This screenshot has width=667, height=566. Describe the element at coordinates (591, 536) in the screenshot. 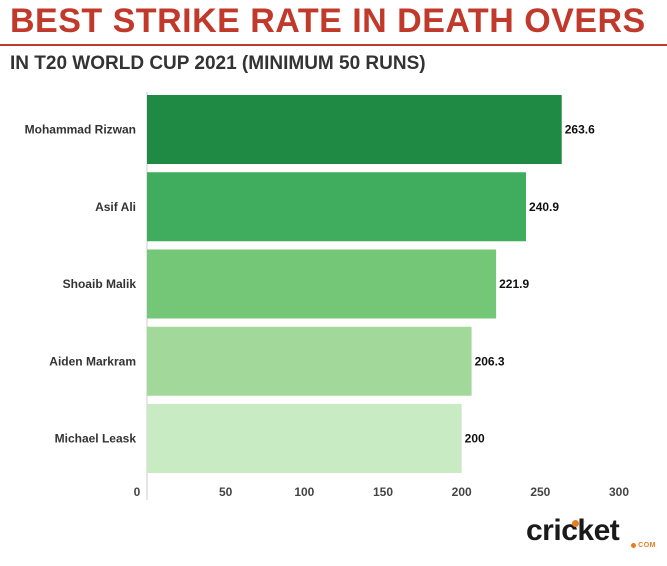

I see `cricket-com-logo: cricket COM` at that location.